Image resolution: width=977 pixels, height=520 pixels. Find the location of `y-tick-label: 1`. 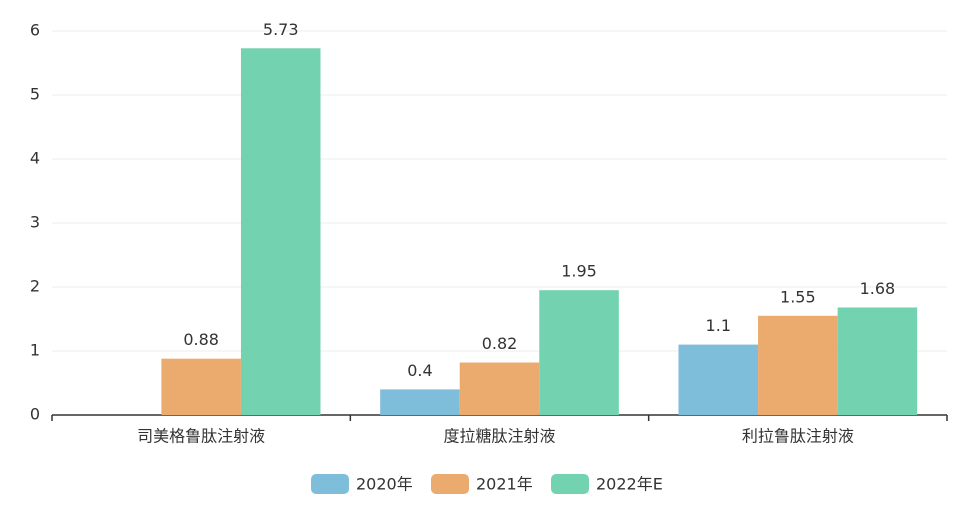

y-tick-label: 1 is located at coordinates (35, 350).